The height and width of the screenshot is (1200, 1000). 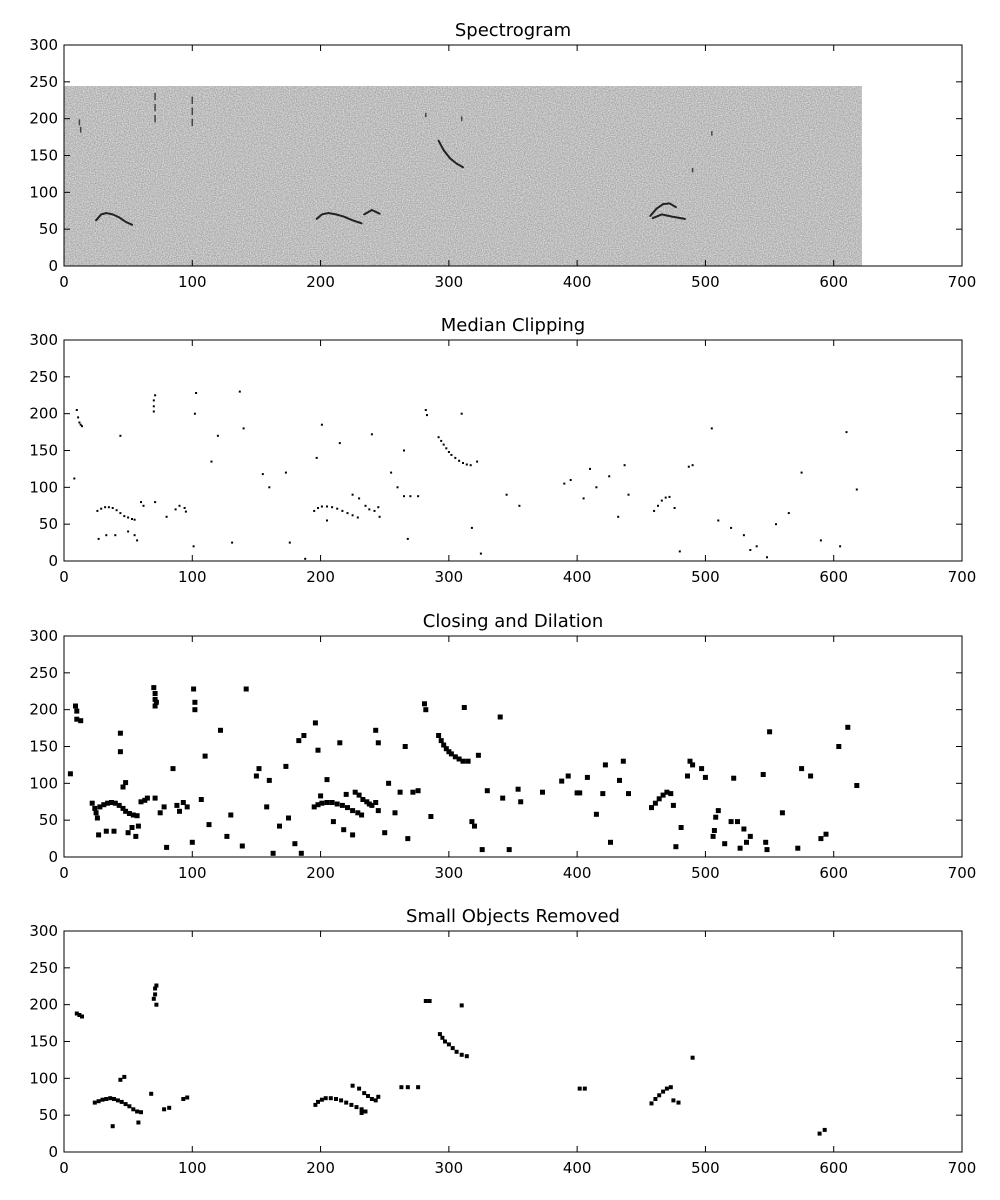 What do you see at coordinates (449, 577) in the screenshot?
I see `x-tick-label: 300` at bounding box center [449, 577].